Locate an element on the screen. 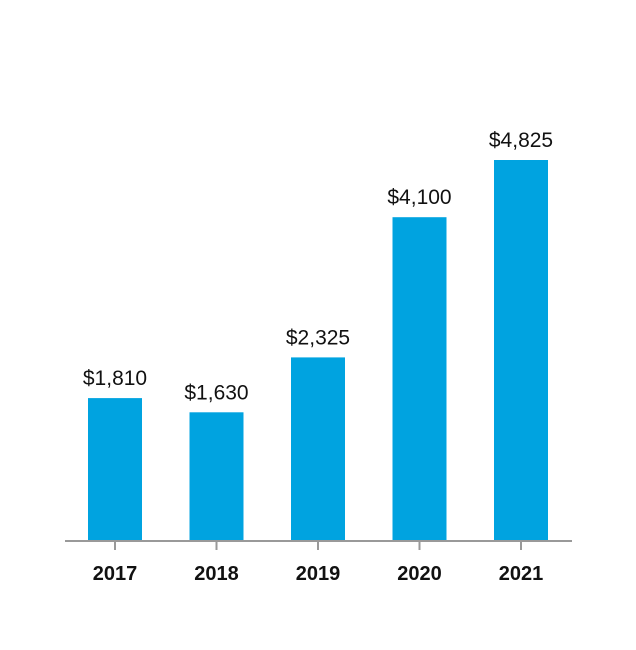 The image size is (636, 650). x-tick-label-2021: 2021 is located at coordinates (521, 574).